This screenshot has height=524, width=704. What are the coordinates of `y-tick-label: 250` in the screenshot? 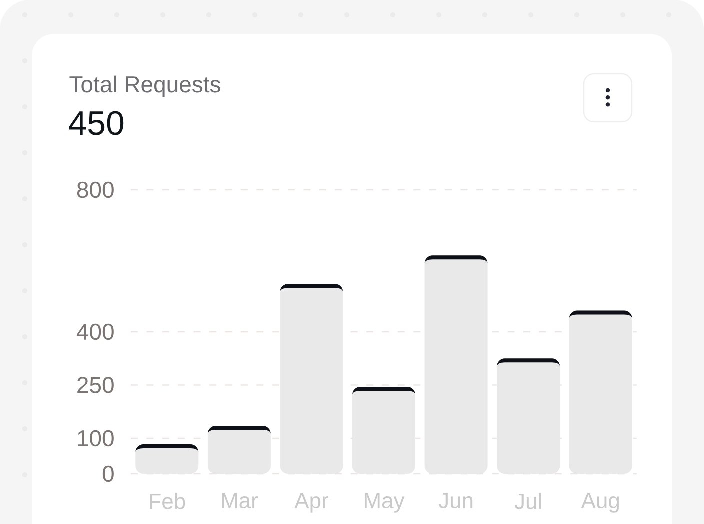 It's located at (96, 385).